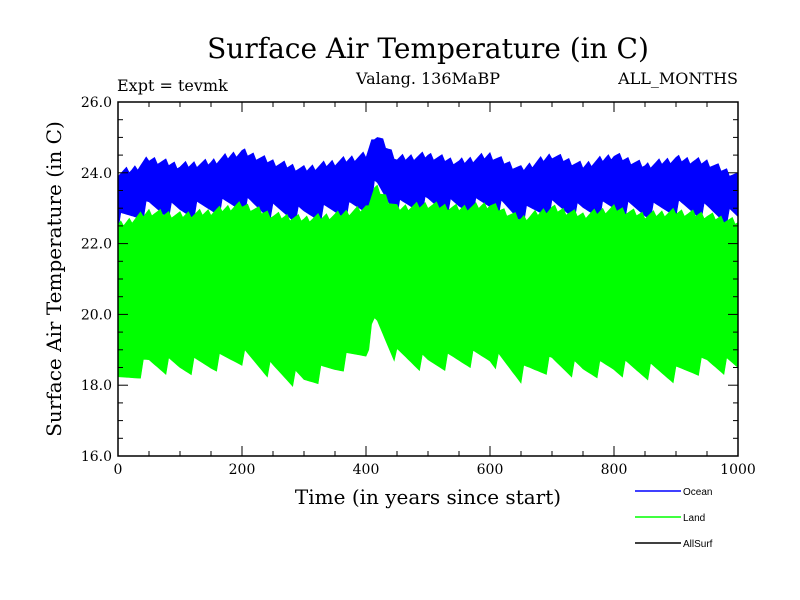 The image size is (800, 600). What do you see at coordinates (118, 470) in the screenshot?
I see `x-tick-label: 0` at bounding box center [118, 470].